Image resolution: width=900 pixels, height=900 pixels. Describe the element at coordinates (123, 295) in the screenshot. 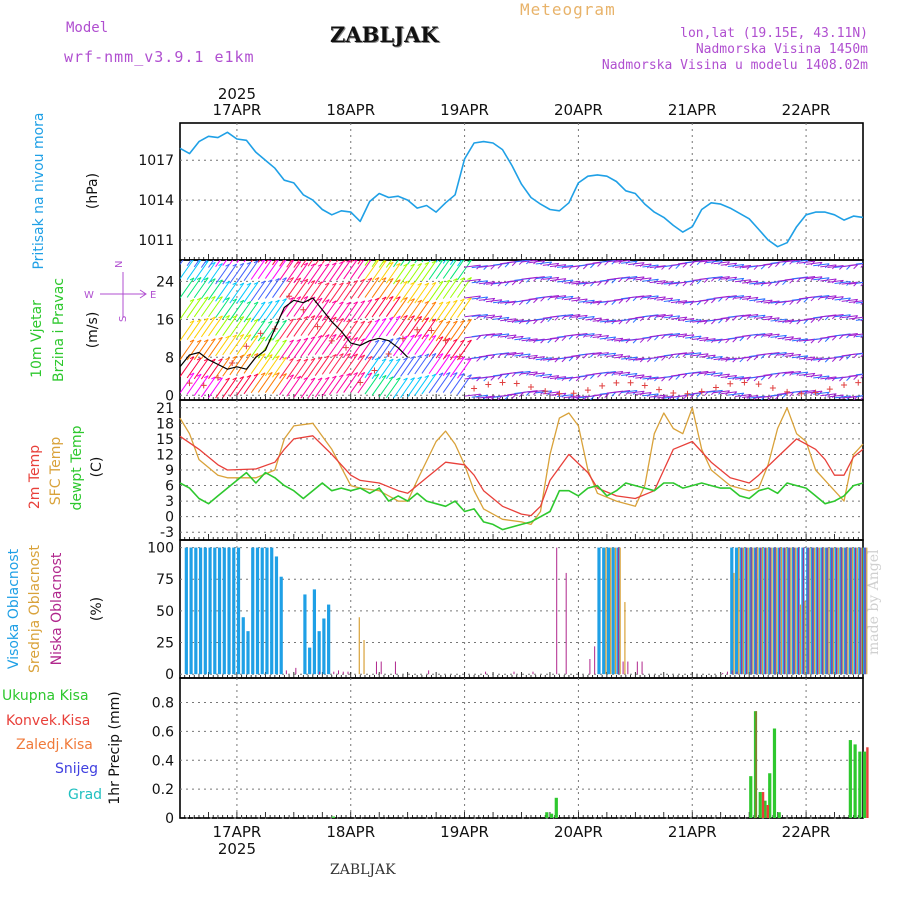

I see `compass-arrows` at that location.